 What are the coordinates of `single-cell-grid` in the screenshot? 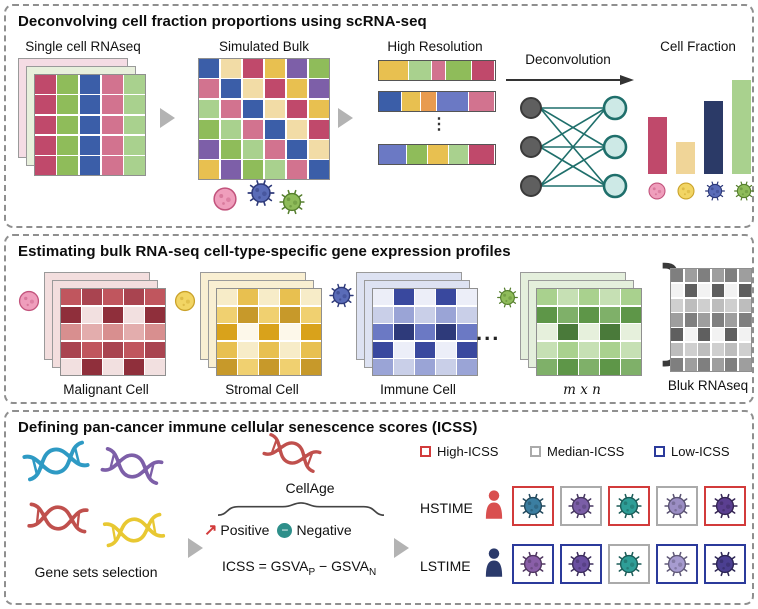 It's located at (90, 125).